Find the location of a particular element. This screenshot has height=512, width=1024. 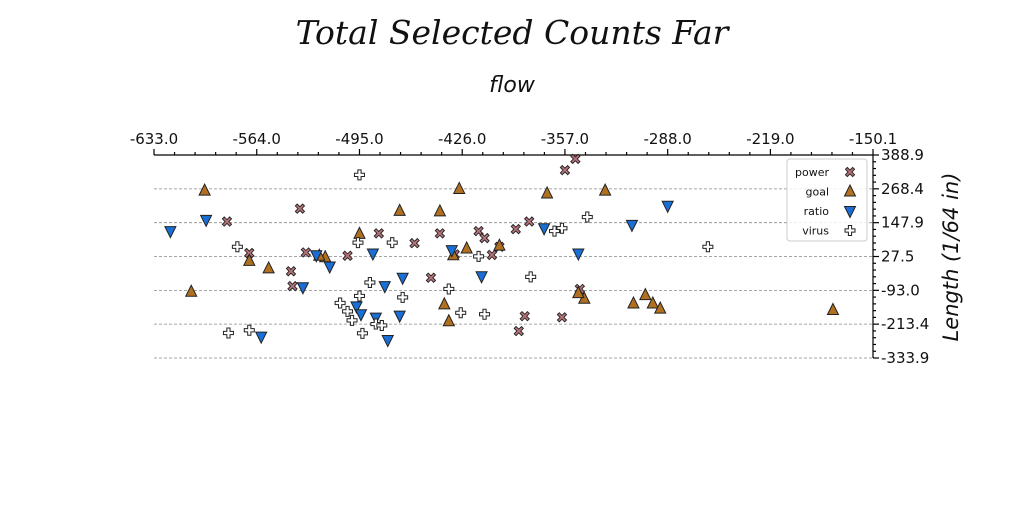

x-tick-label: -426.0 is located at coordinates (462, 139).